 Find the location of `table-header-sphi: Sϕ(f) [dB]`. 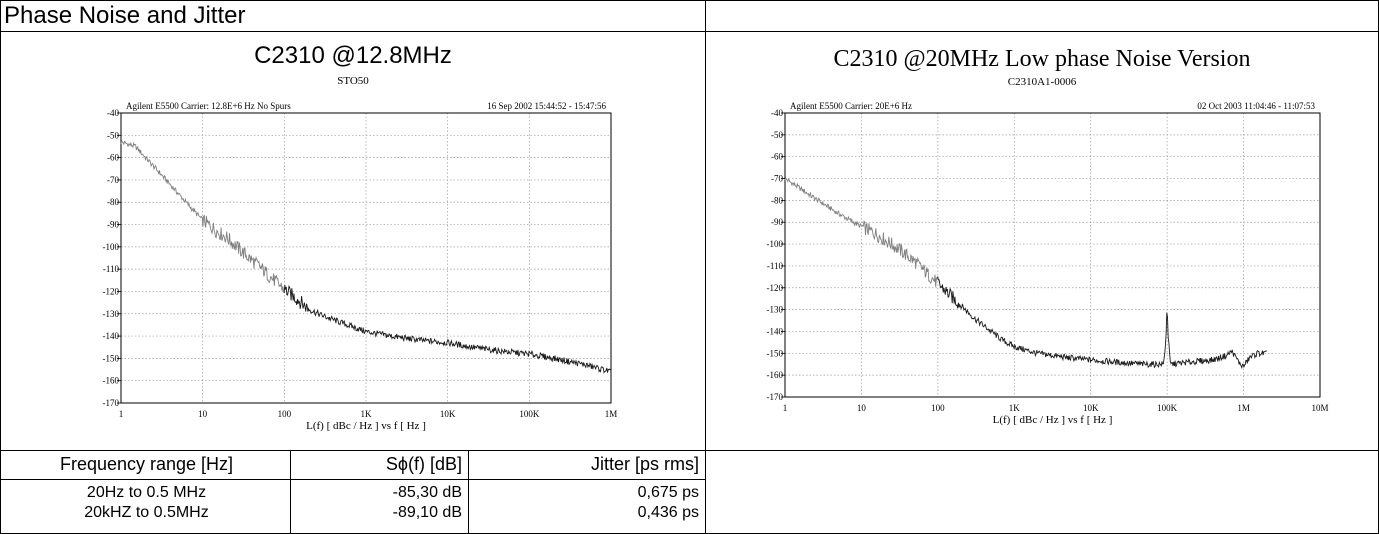

table-header-sphi: Sϕ(f) [dB] is located at coordinates (379, 465).